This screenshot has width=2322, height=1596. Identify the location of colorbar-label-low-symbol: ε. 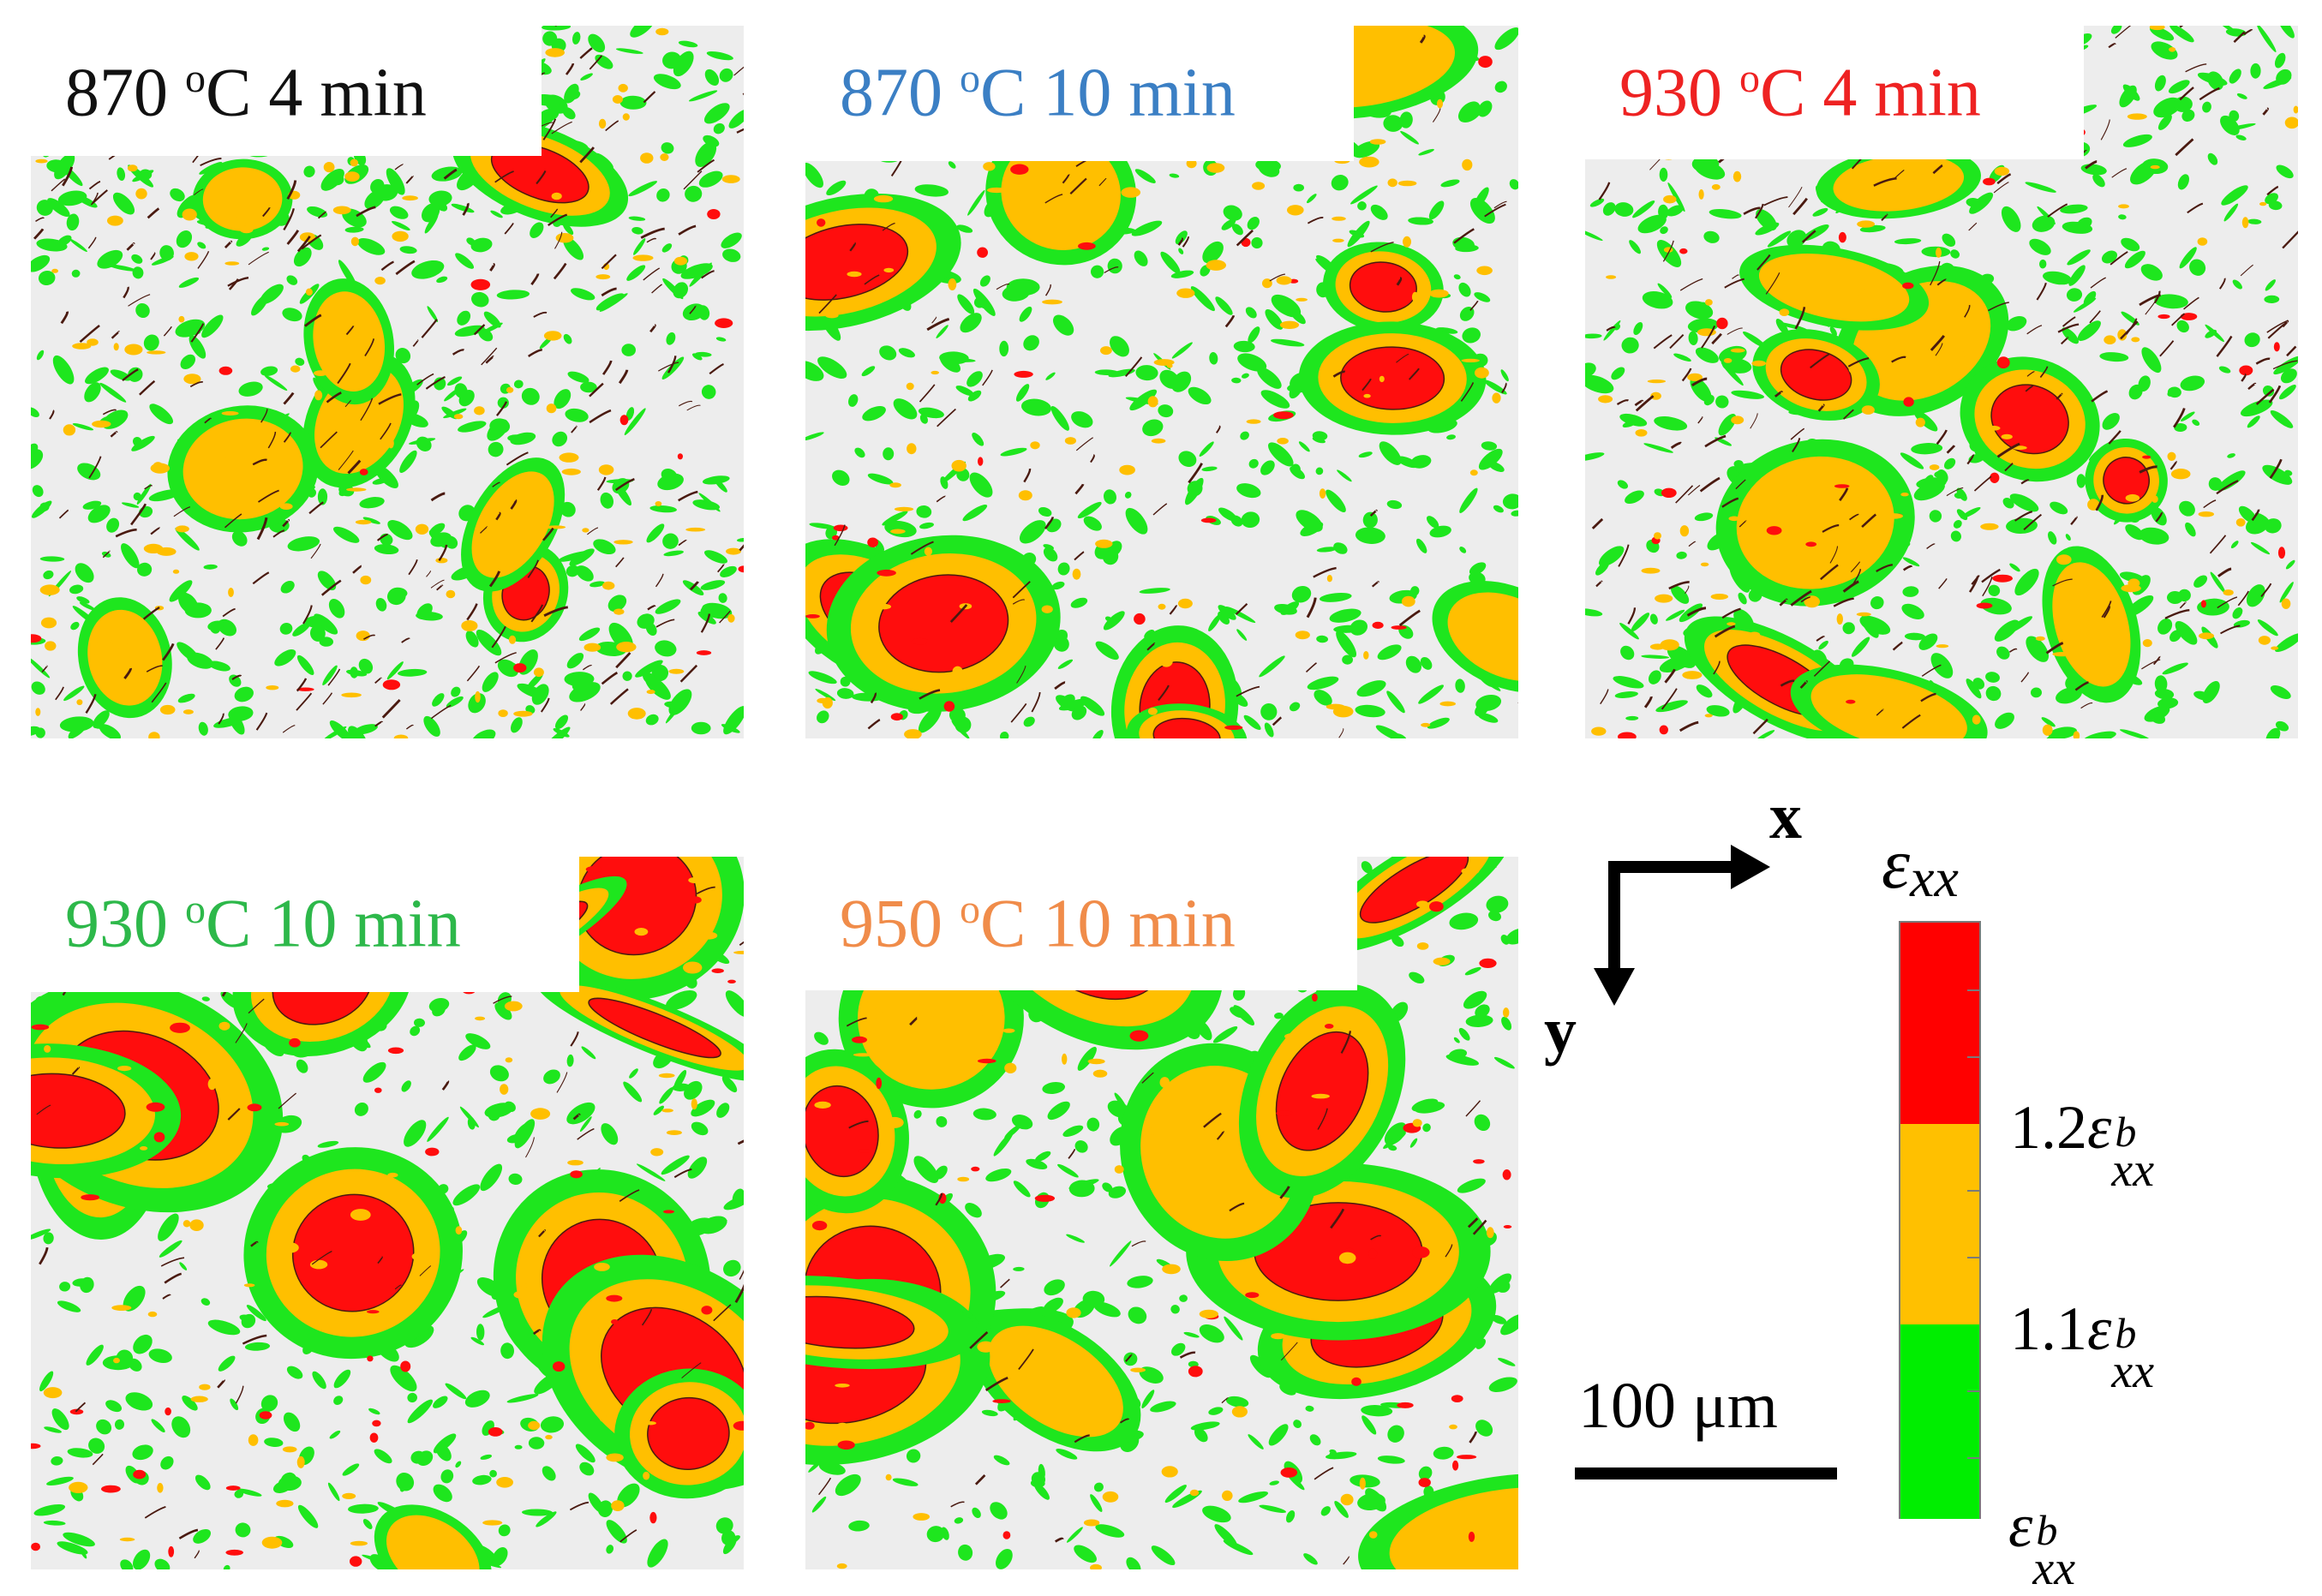
(2021, 1526).